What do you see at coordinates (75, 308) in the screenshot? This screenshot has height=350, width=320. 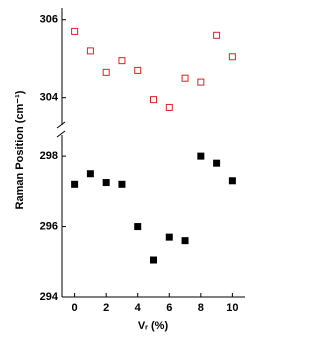 I see `x-tick-label: 0` at bounding box center [75, 308].